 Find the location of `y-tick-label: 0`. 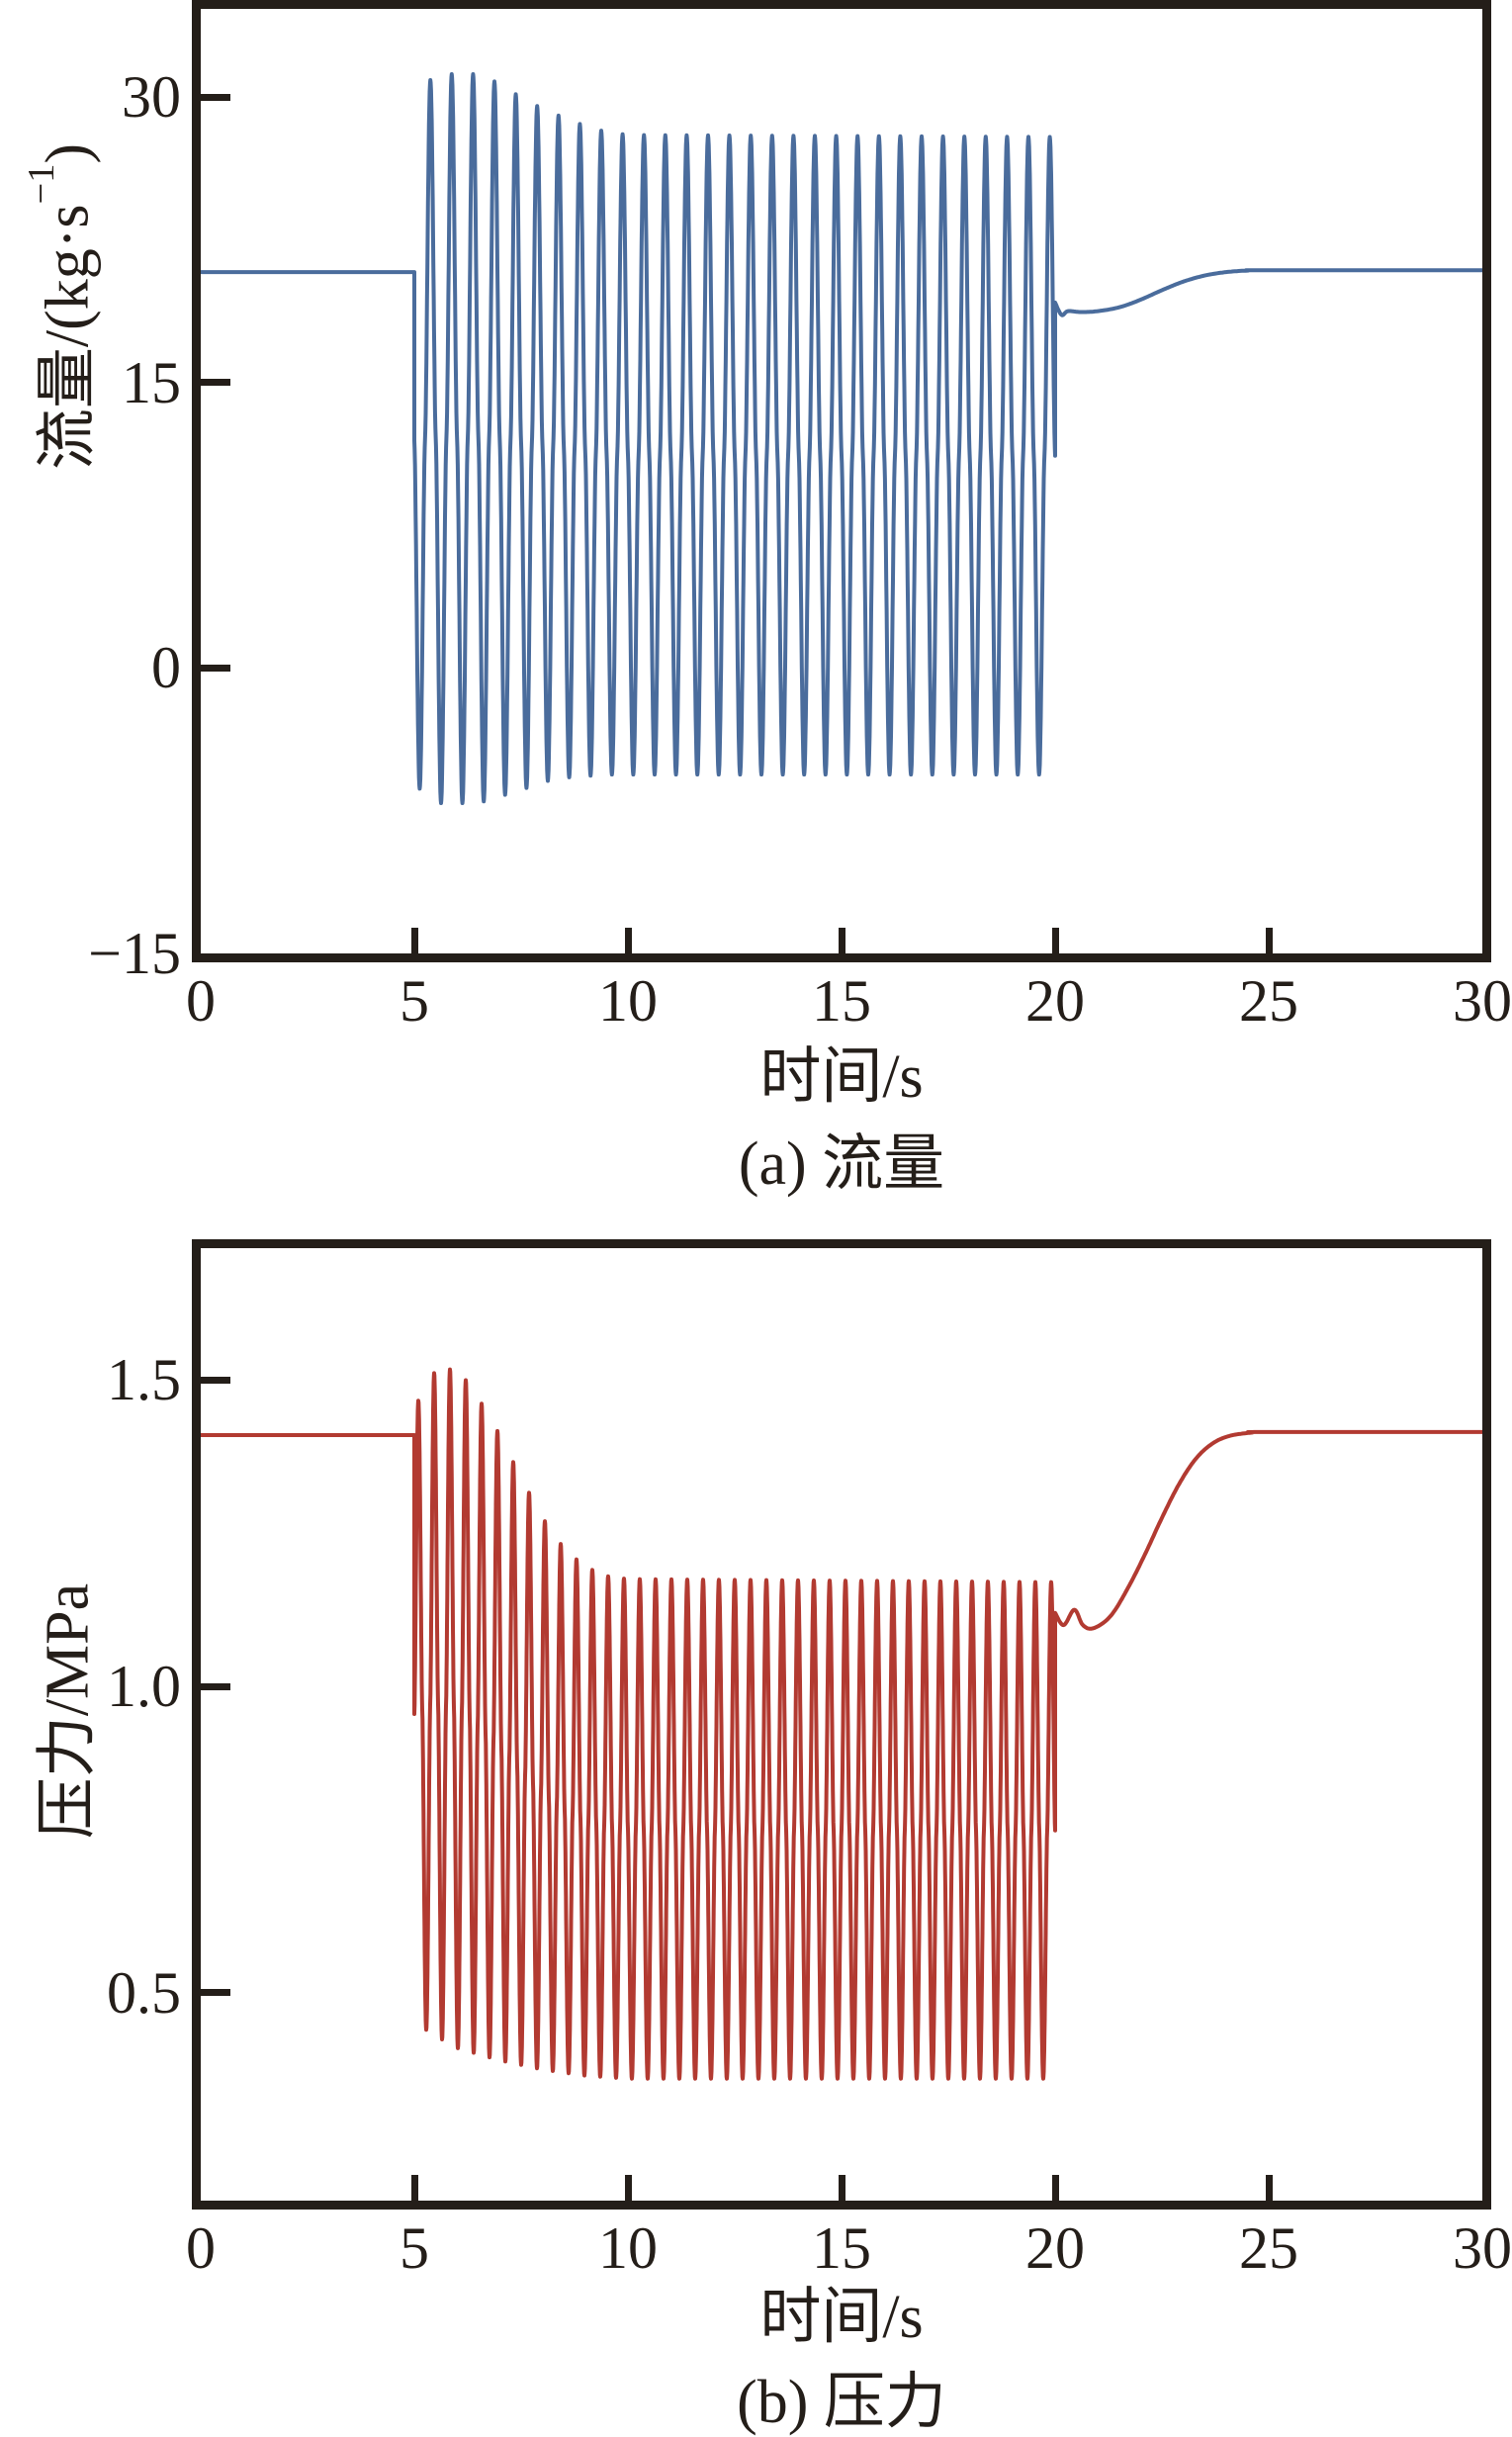

y-tick-label: 0 is located at coordinates (166, 668).